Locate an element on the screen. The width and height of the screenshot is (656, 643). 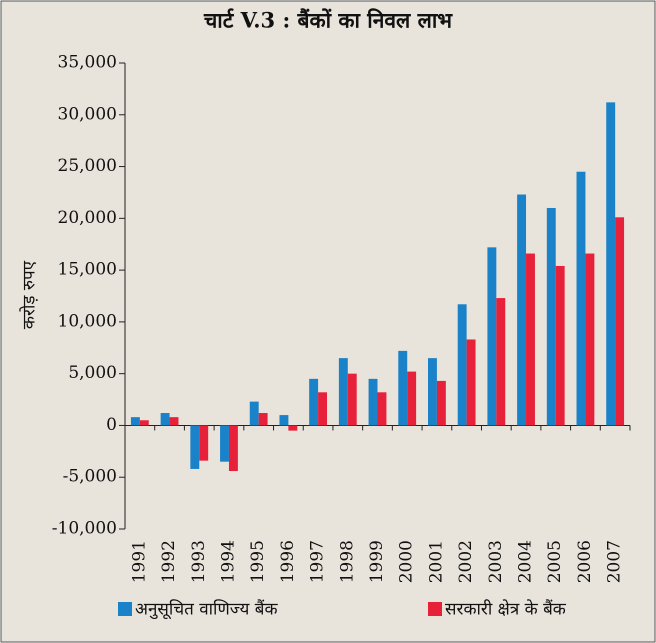
y-tick-label: -5,000 is located at coordinates (90, 477).